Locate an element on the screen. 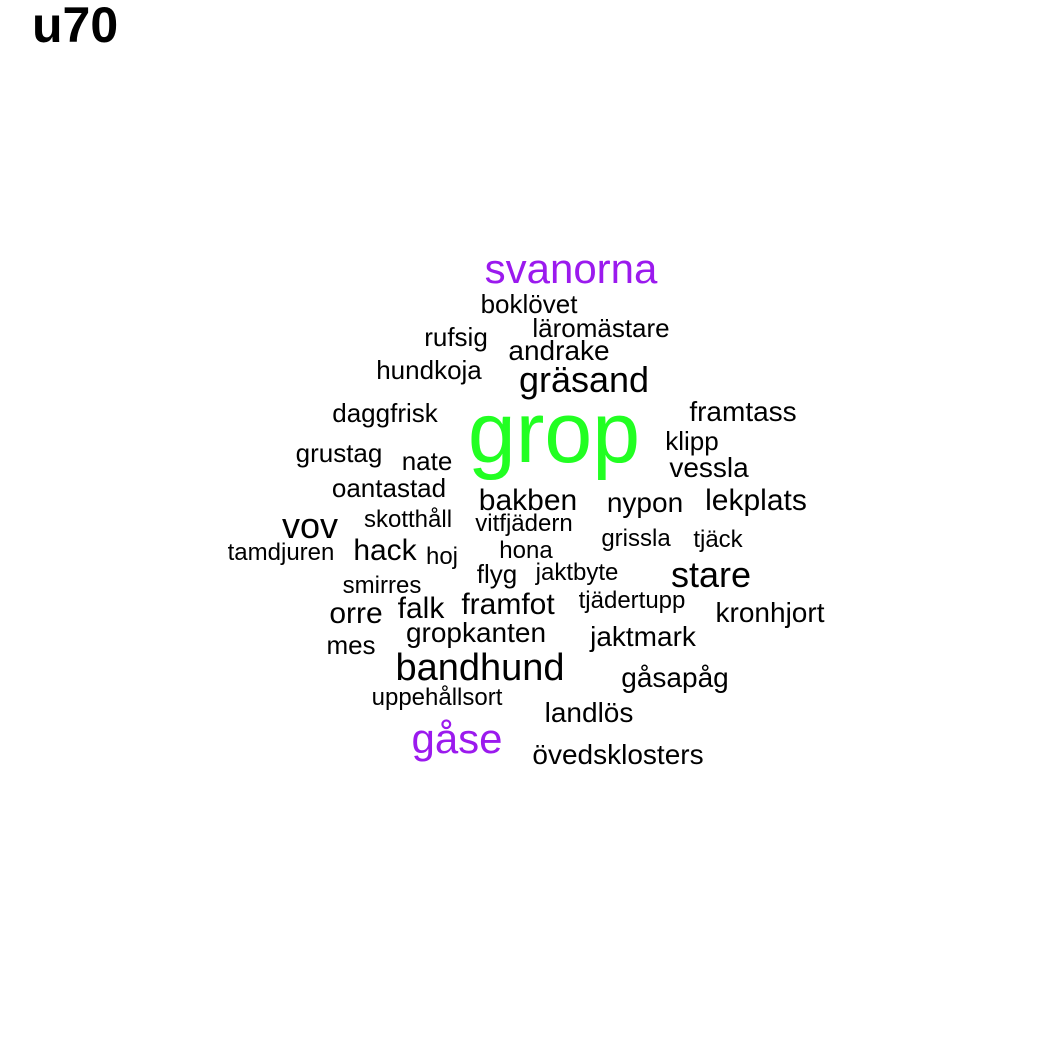  word-kronhjort: kronhjort is located at coordinates (770, 612).